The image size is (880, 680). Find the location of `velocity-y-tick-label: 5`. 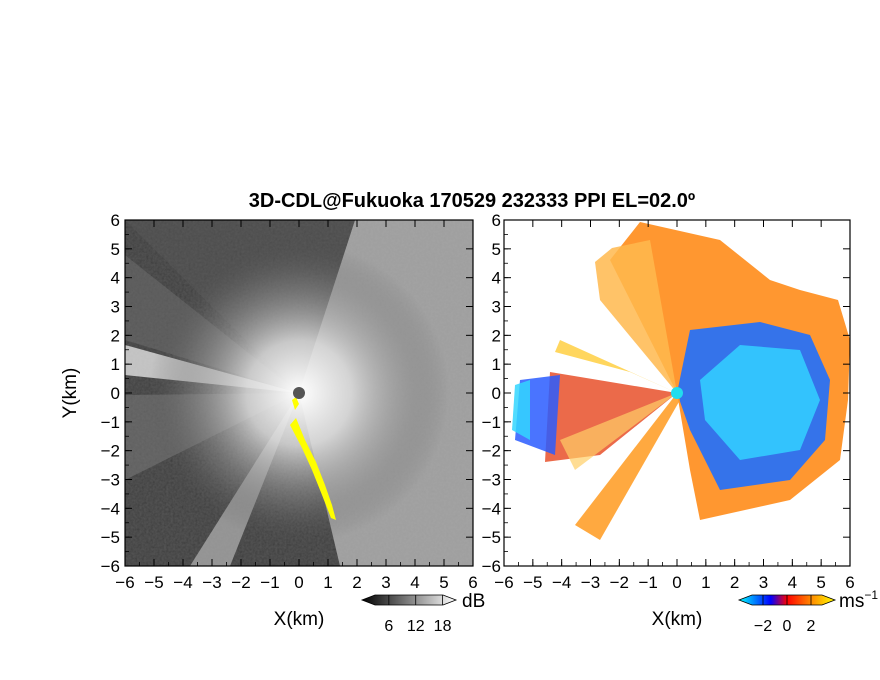

velocity-y-tick-label: 5 is located at coordinates (496, 249).